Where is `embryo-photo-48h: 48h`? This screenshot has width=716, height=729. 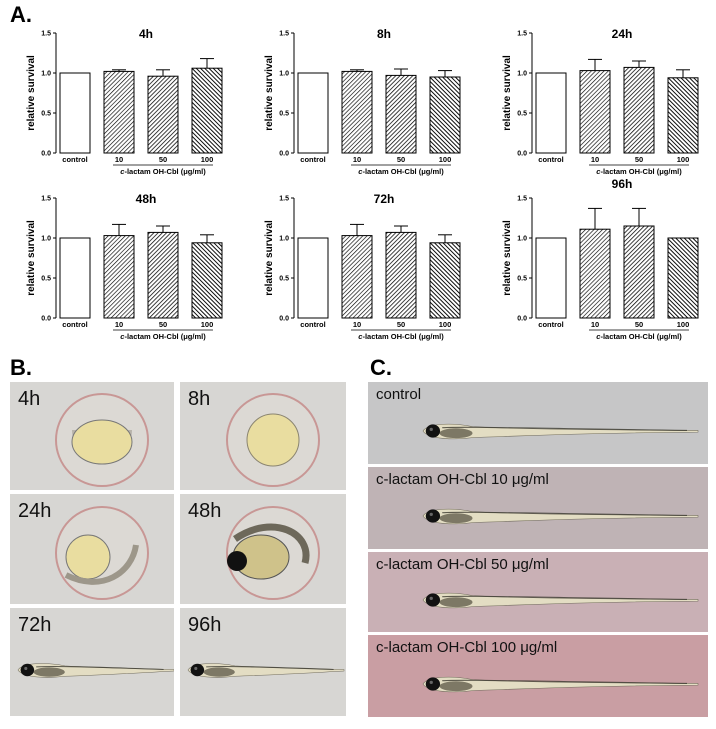 embryo-photo-48h: 48h is located at coordinates (263, 549).